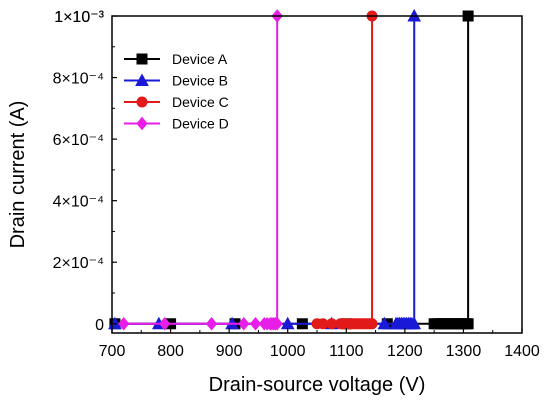 The image size is (550, 405). I want to click on legend-item: Device A, so click(176, 59).